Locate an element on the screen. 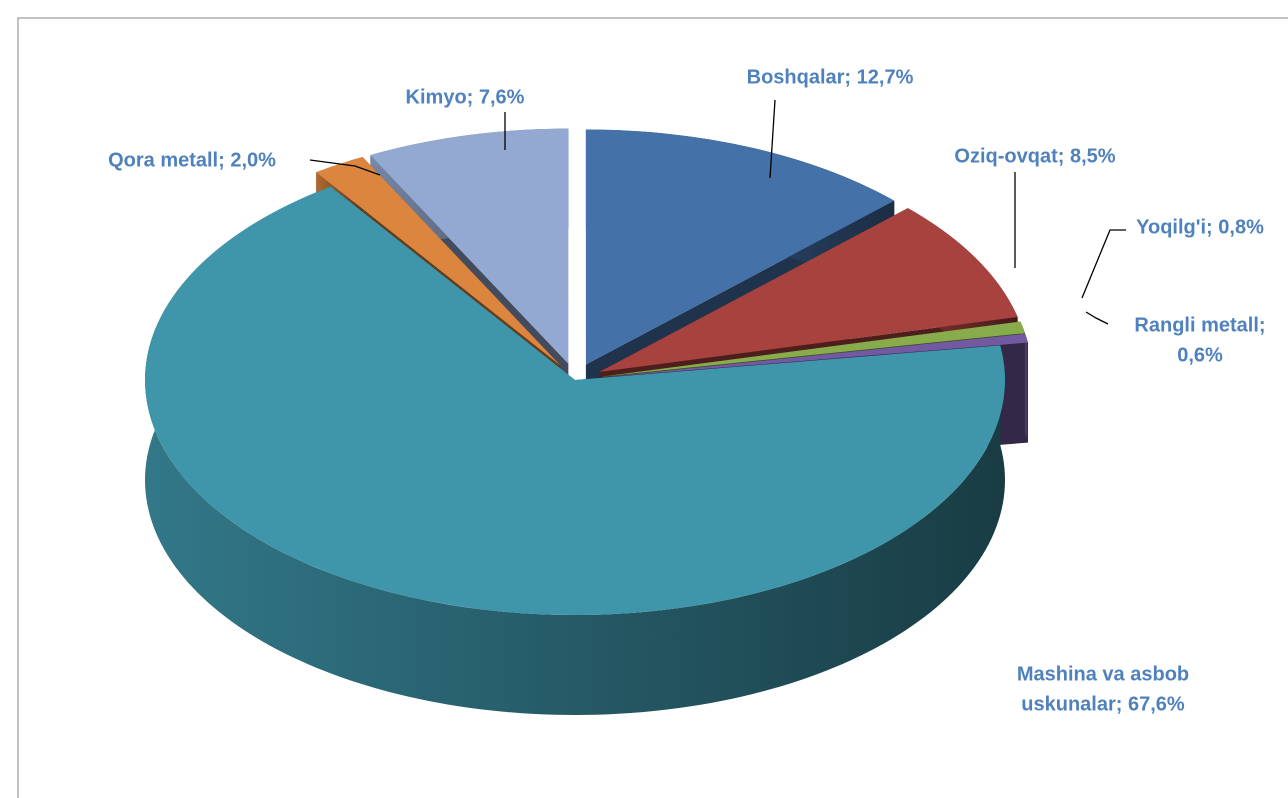  data-label: Oziq-ovqat; 8,5% is located at coordinates (1034, 156).